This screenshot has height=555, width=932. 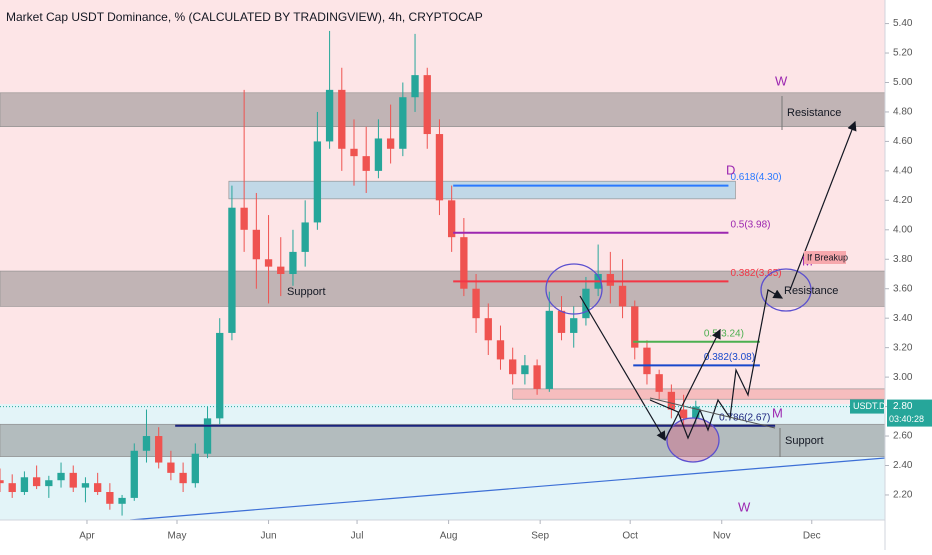 What do you see at coordinates (903, 406) in the screenshot?
I see `price-label: 2.80` at bounding box center [903, 406].